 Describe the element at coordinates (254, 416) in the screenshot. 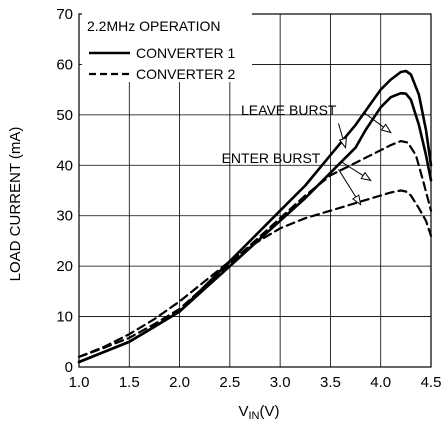

I see `x-axis-label-subscript: IN` at that location.